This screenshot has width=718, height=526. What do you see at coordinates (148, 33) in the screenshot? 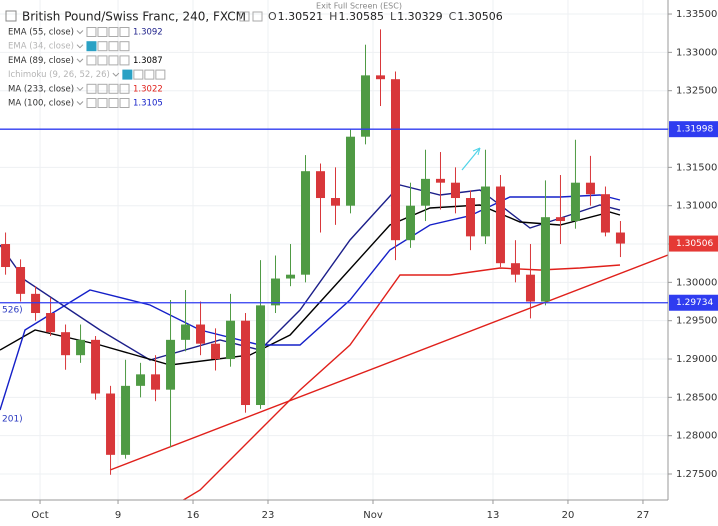
I see `indicator-value: 1.3092` at bounding box center [148, 33].